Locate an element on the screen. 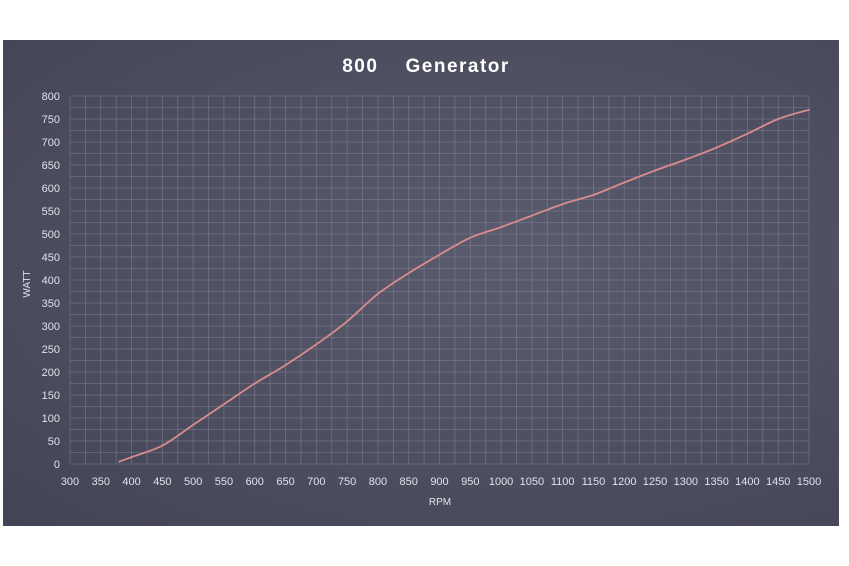  x-tick-label: 950 is located at coordinates (470, 482).